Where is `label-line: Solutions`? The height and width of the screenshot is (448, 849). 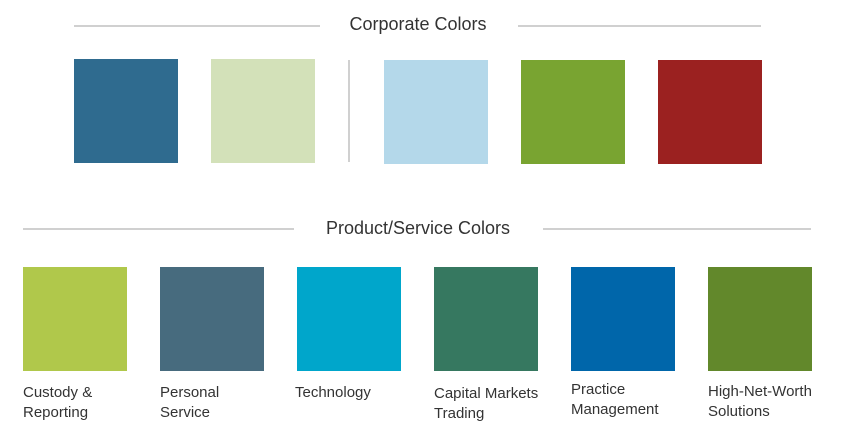 label-line: Solutions is located at coordinates (739, 411).